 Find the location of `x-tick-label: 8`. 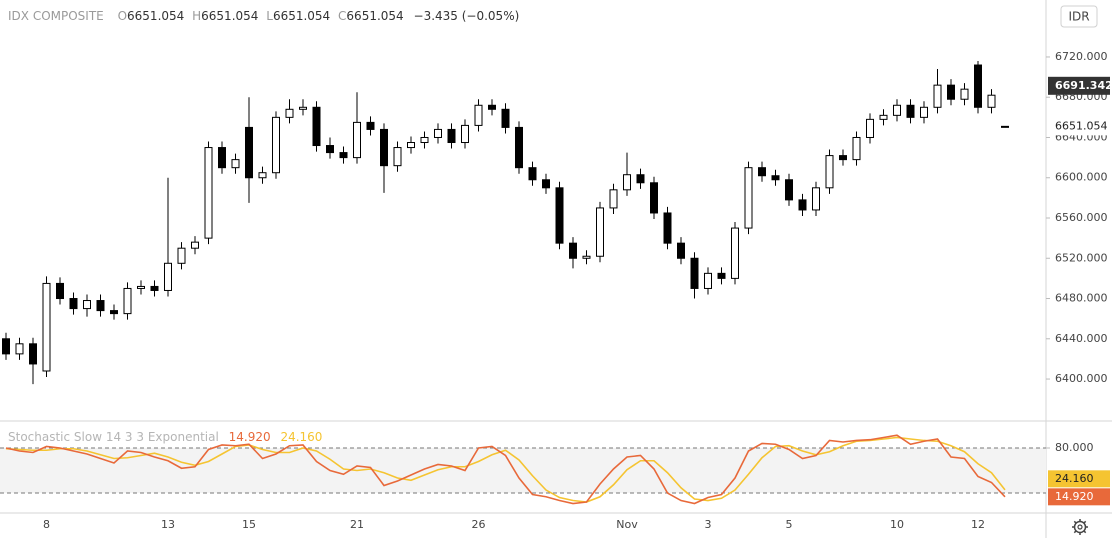

x-tick-label: 8 is located at coordinates (46, 524).